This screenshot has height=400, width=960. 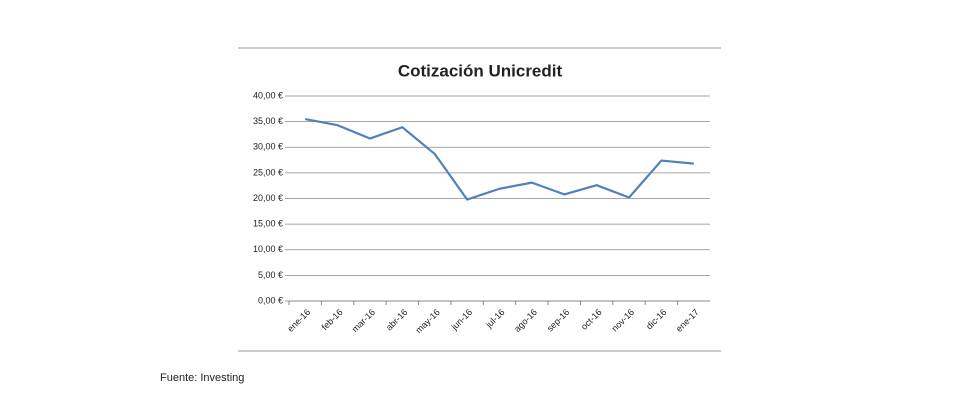 I want to click on source-note: Fuente: Investing, so click(x=202, y=378).